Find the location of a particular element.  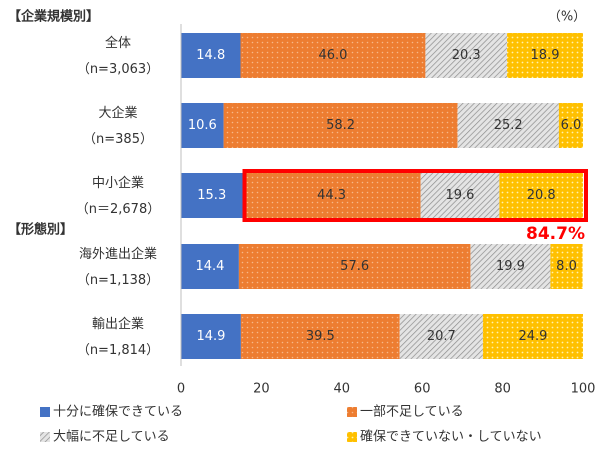

category-count: （n=1,138） is located at coordinates (118, 280).